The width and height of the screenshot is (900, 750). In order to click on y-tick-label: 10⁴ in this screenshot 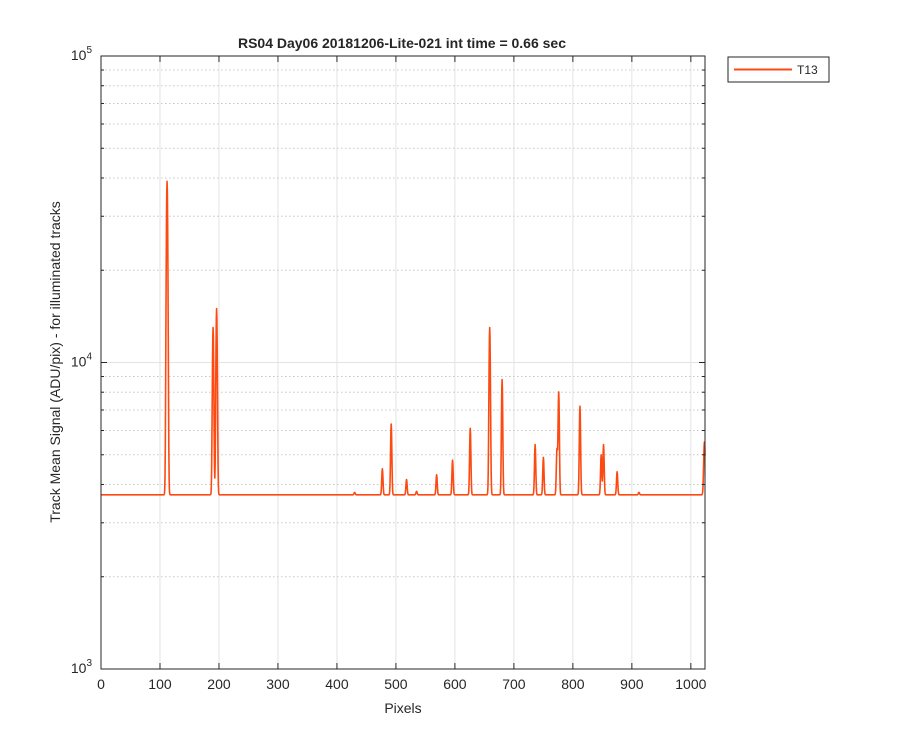, I will do `click(82, 361)`.